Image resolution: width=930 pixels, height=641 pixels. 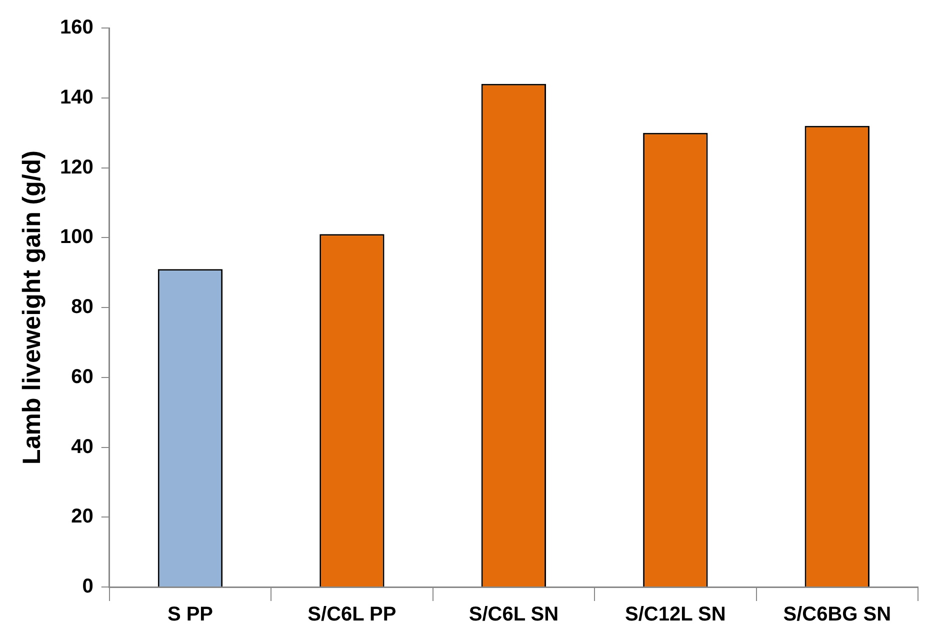 What do you see at coordinates (675, 615) in the screenshot?
I see `x-tick-label: S/C12L SN` at bounding box center [675, 615].